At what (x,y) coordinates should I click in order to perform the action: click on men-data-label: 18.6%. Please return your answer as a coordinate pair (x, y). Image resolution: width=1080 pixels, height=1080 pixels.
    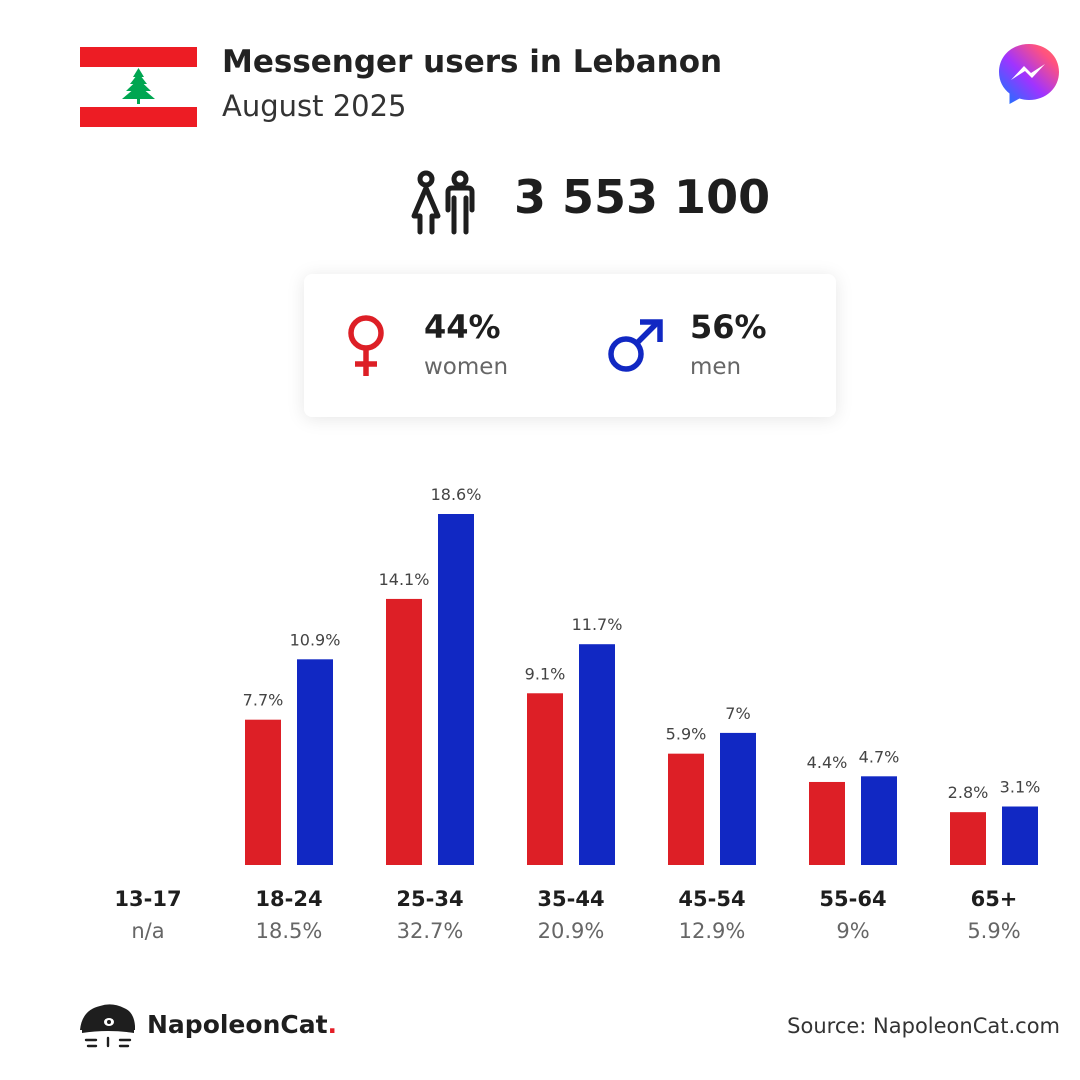
    Looking at the image, I should click on (456, 494).